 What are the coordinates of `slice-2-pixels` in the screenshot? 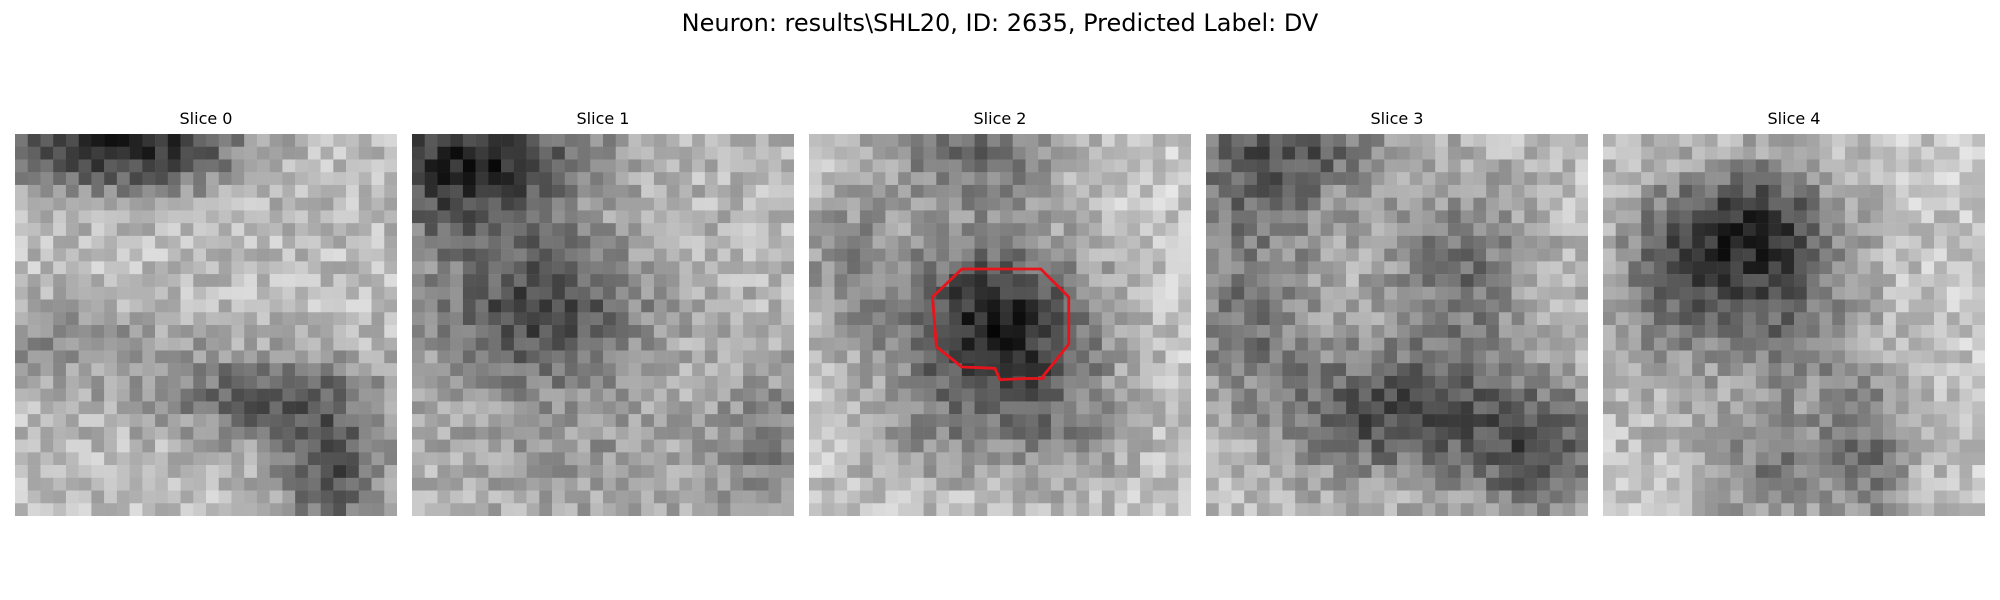 It's located at (1000, 325).